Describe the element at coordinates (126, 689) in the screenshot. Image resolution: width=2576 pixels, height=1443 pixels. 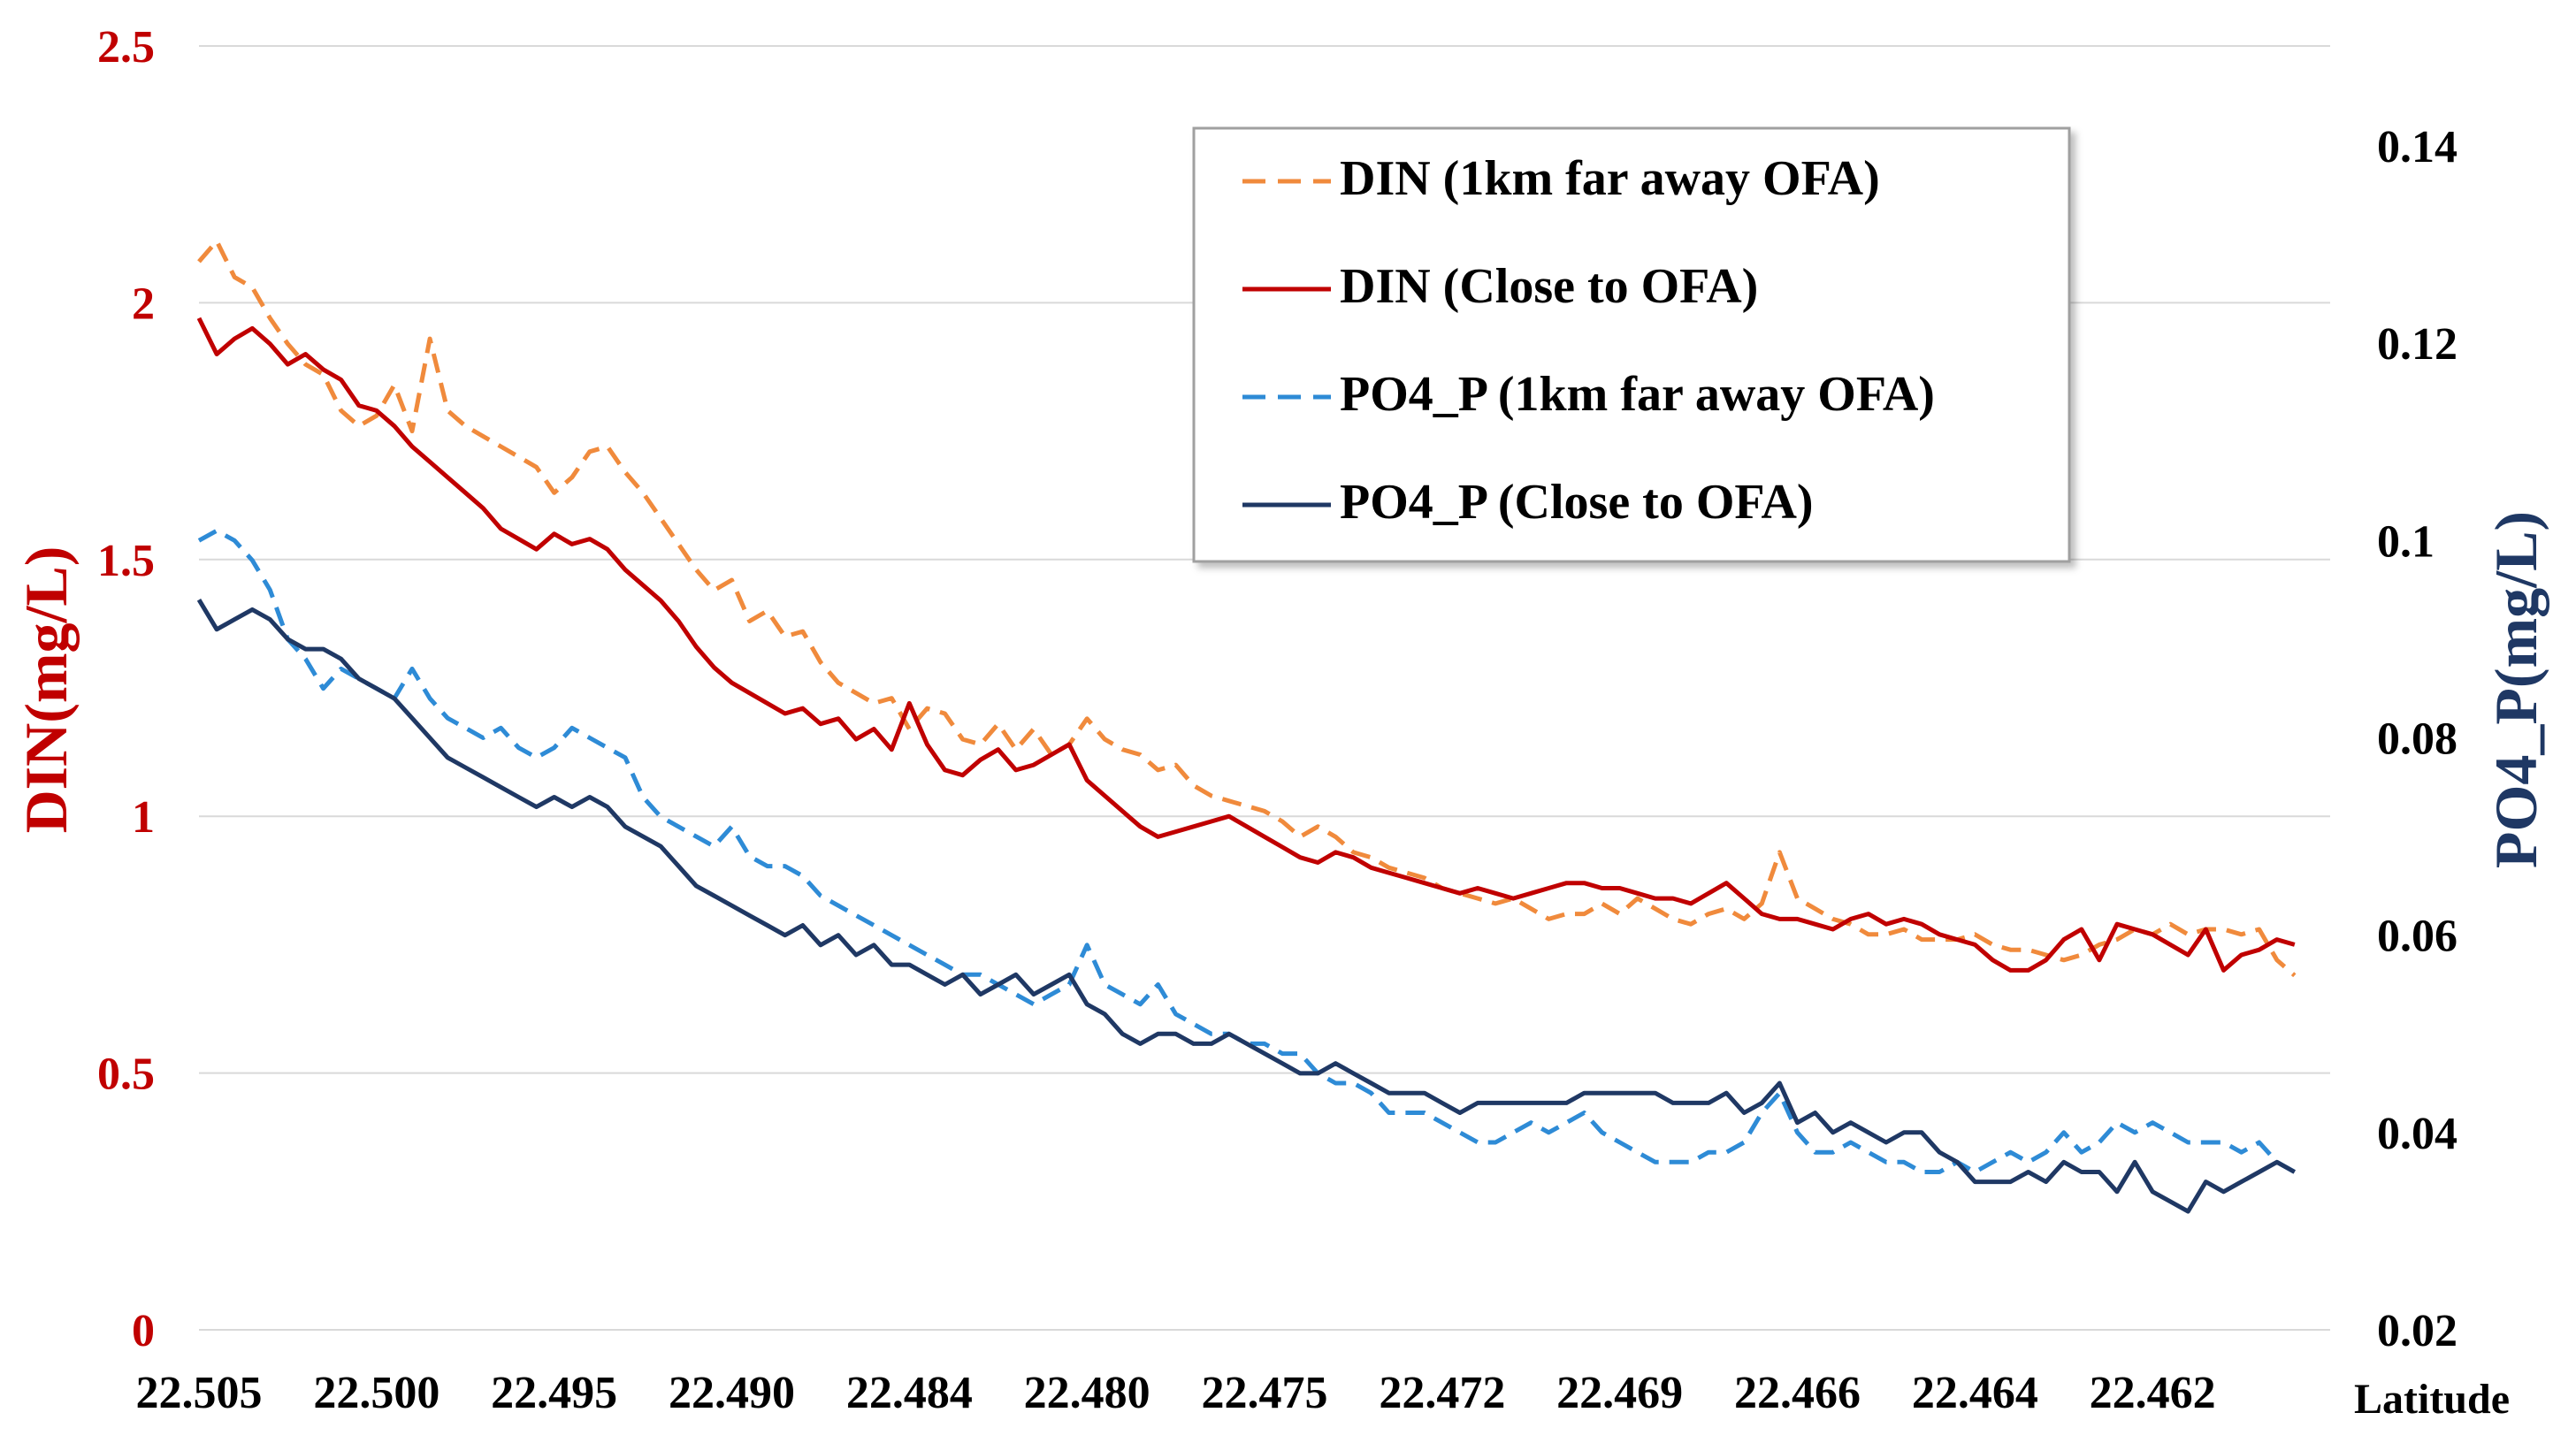
I see `left-axis-ticks: 0 0.5 1 1.5 2 2.5` at that location.